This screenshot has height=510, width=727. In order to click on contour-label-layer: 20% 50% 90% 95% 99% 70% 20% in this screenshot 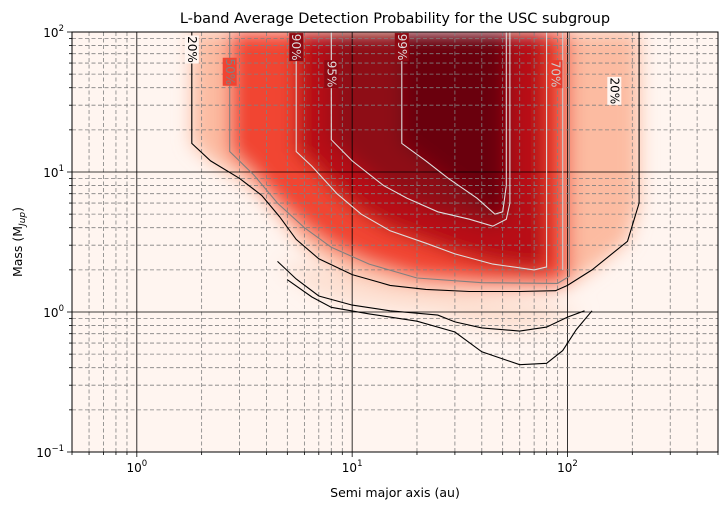, I will do `click(403, 69)`.